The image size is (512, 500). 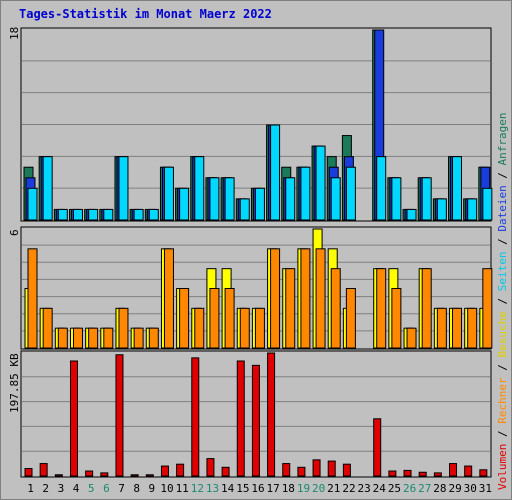 What do you see at coordinates (242, 488) in the screenshot?
I see `x-tick-label: 15` at bounding box center [242, 488].